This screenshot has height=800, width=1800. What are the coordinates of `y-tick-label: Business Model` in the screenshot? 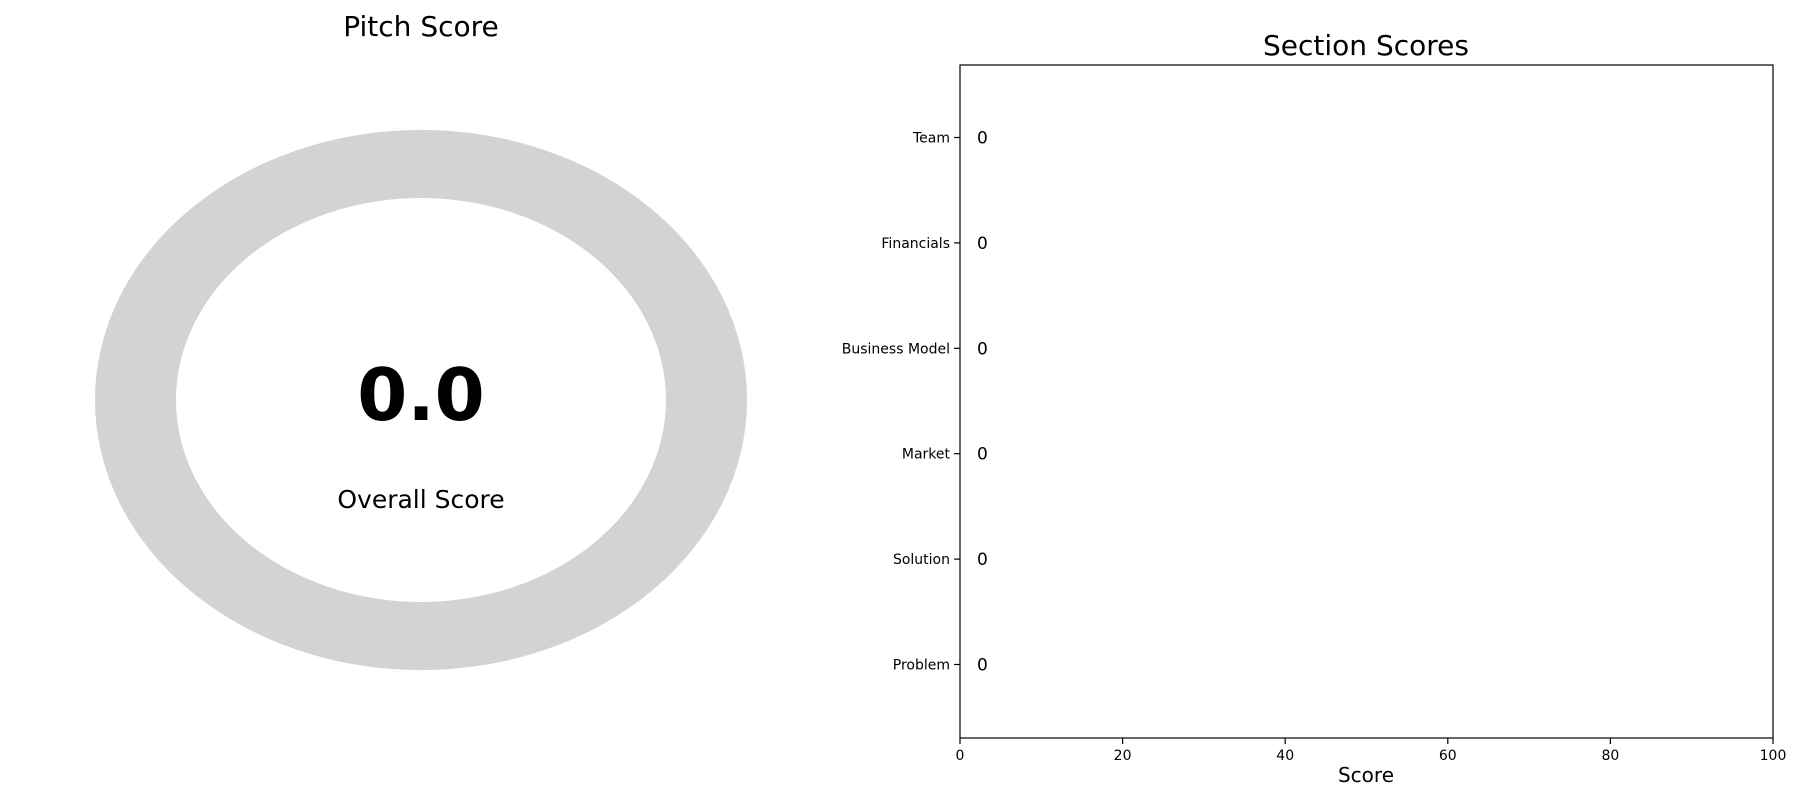 It's located at (896, 349).